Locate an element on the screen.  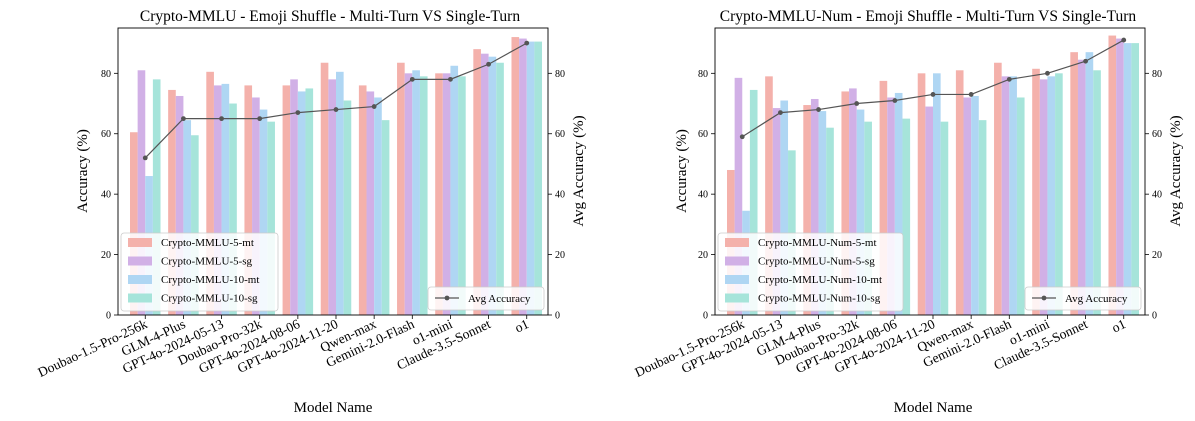
legend-label: Avg Accuracy is located at coordinates (499, 299).